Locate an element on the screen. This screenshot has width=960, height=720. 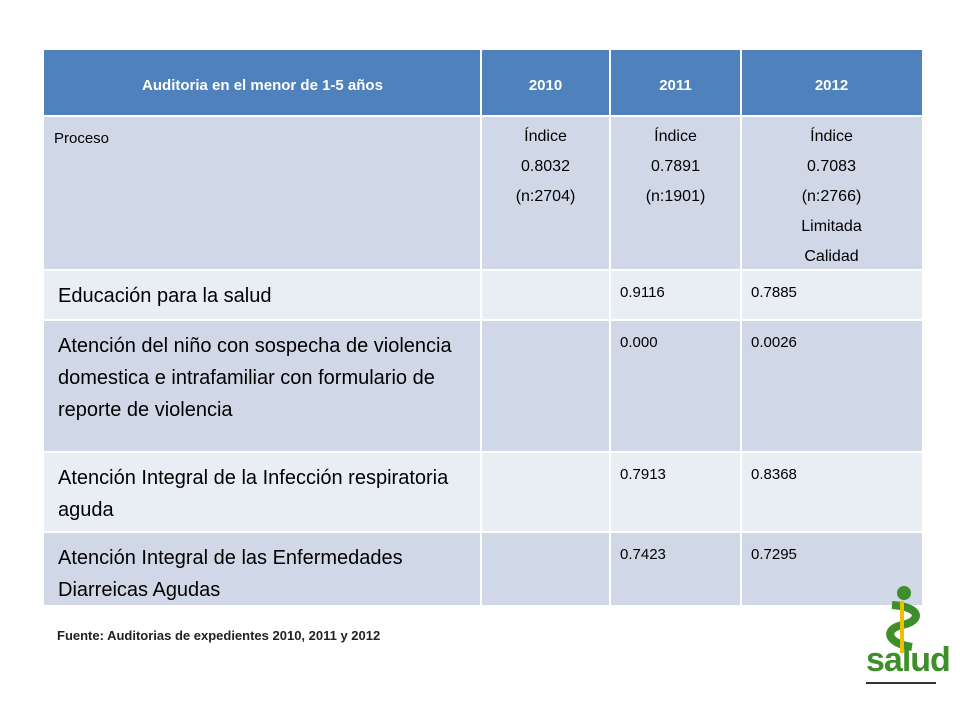
table-cell: Proceso is located at coordinates (262, 193).